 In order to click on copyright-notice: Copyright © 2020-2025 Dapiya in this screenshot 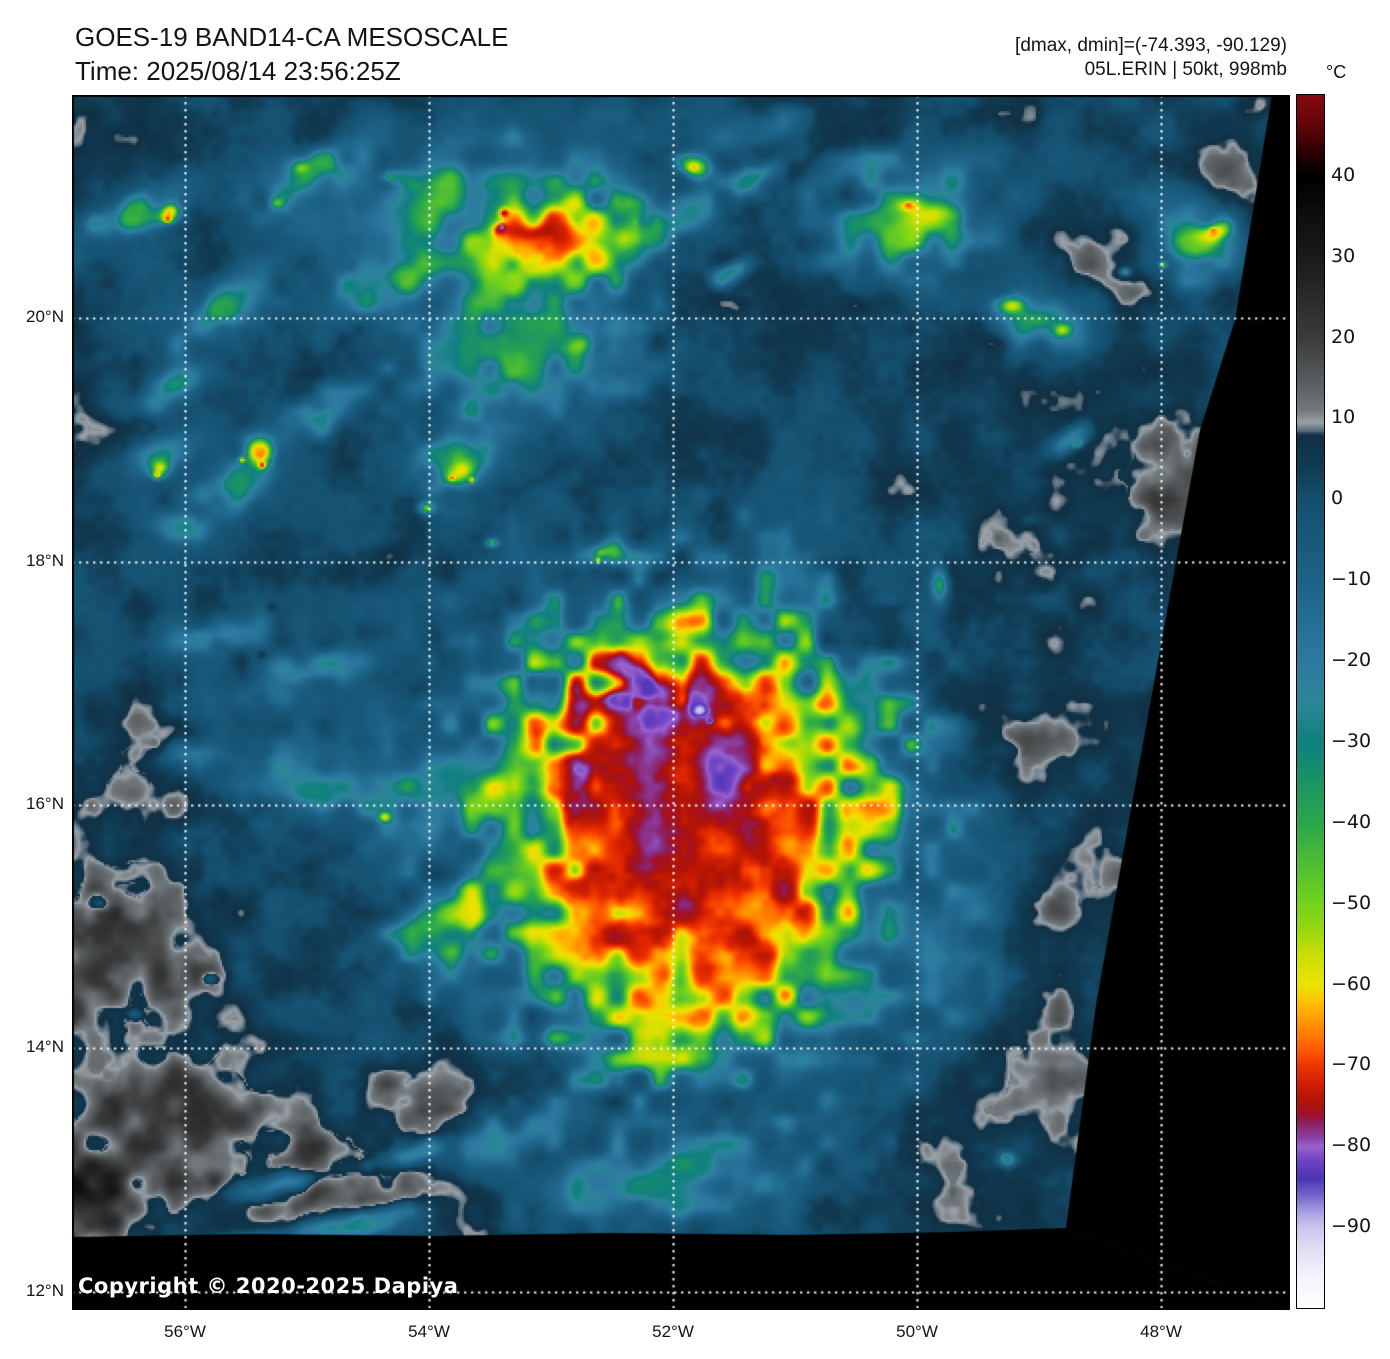, I will do `click(268, 1286)`.